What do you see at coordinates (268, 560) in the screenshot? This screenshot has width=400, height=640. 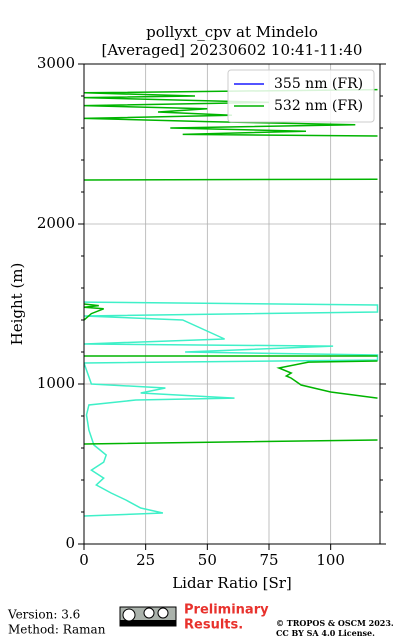 I see `x-tick-label: 75` at bounding box center [268, 560].